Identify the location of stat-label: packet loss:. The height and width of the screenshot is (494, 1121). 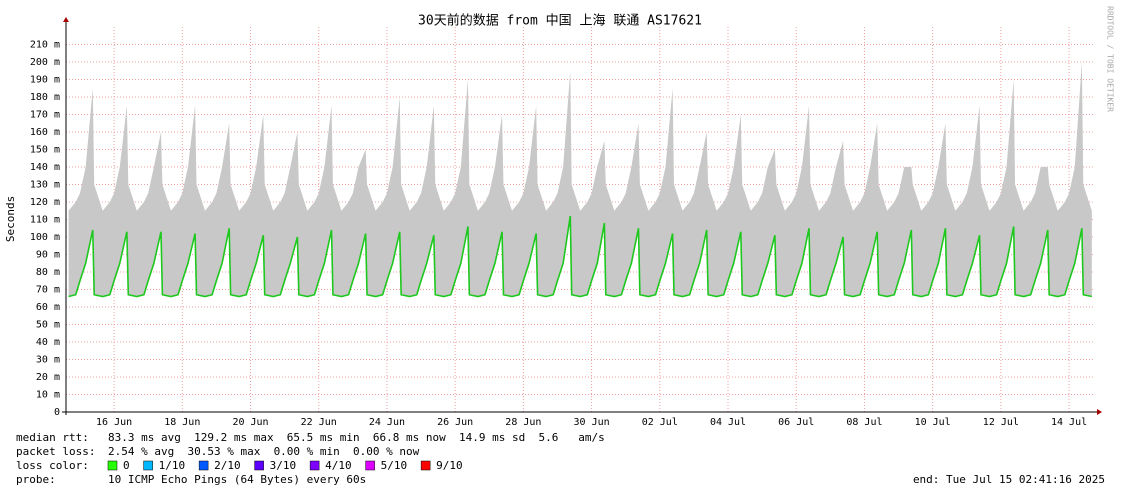
(55, 451).